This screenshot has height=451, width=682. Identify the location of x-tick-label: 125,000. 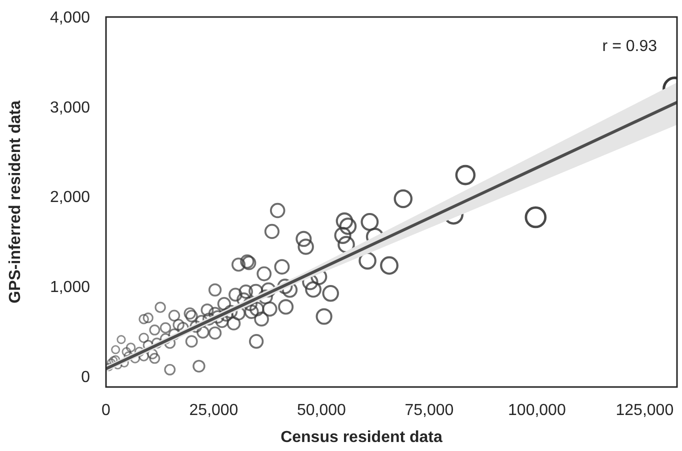
(645, 410).